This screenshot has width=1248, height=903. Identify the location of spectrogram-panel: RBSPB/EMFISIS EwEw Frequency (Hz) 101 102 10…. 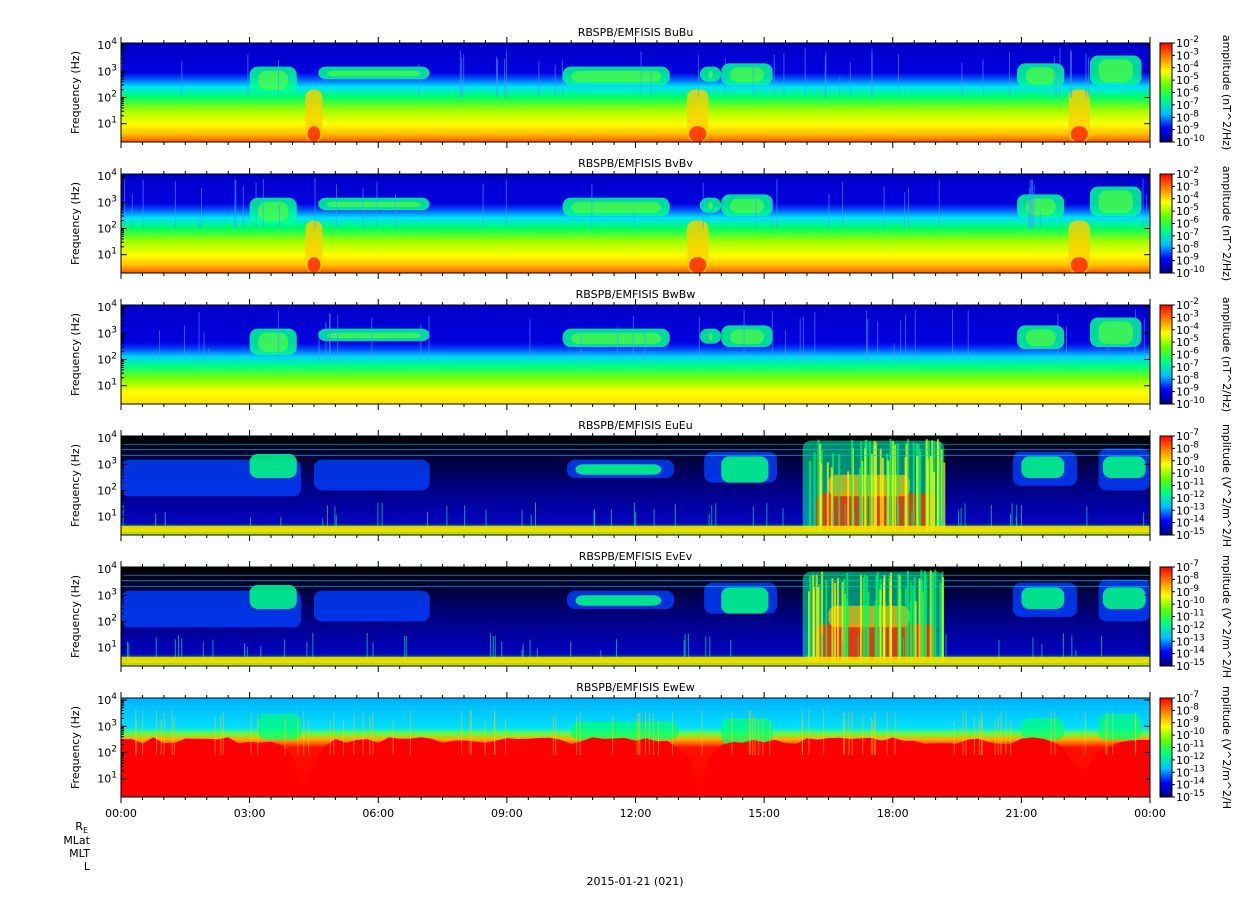
(651, 750).